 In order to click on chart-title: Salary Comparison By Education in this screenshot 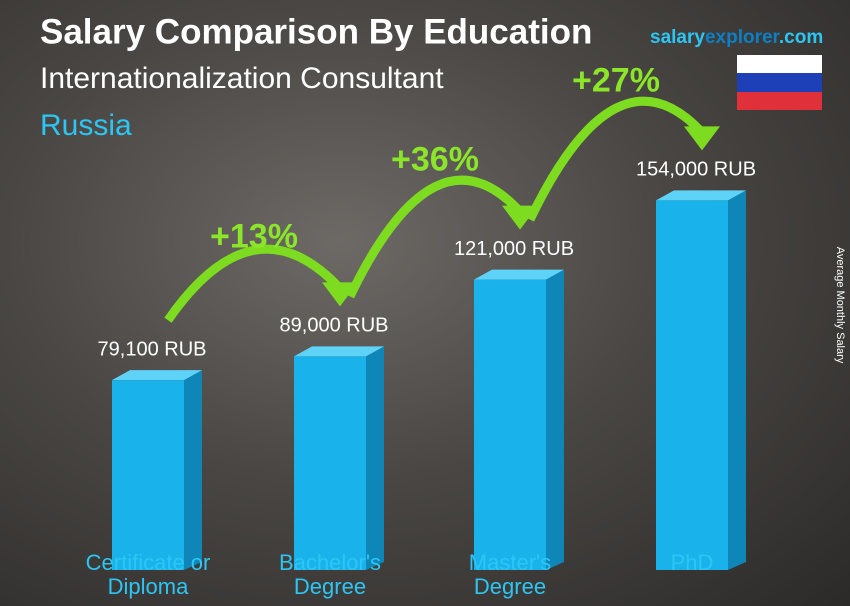, I will do `click(316, 31)`.